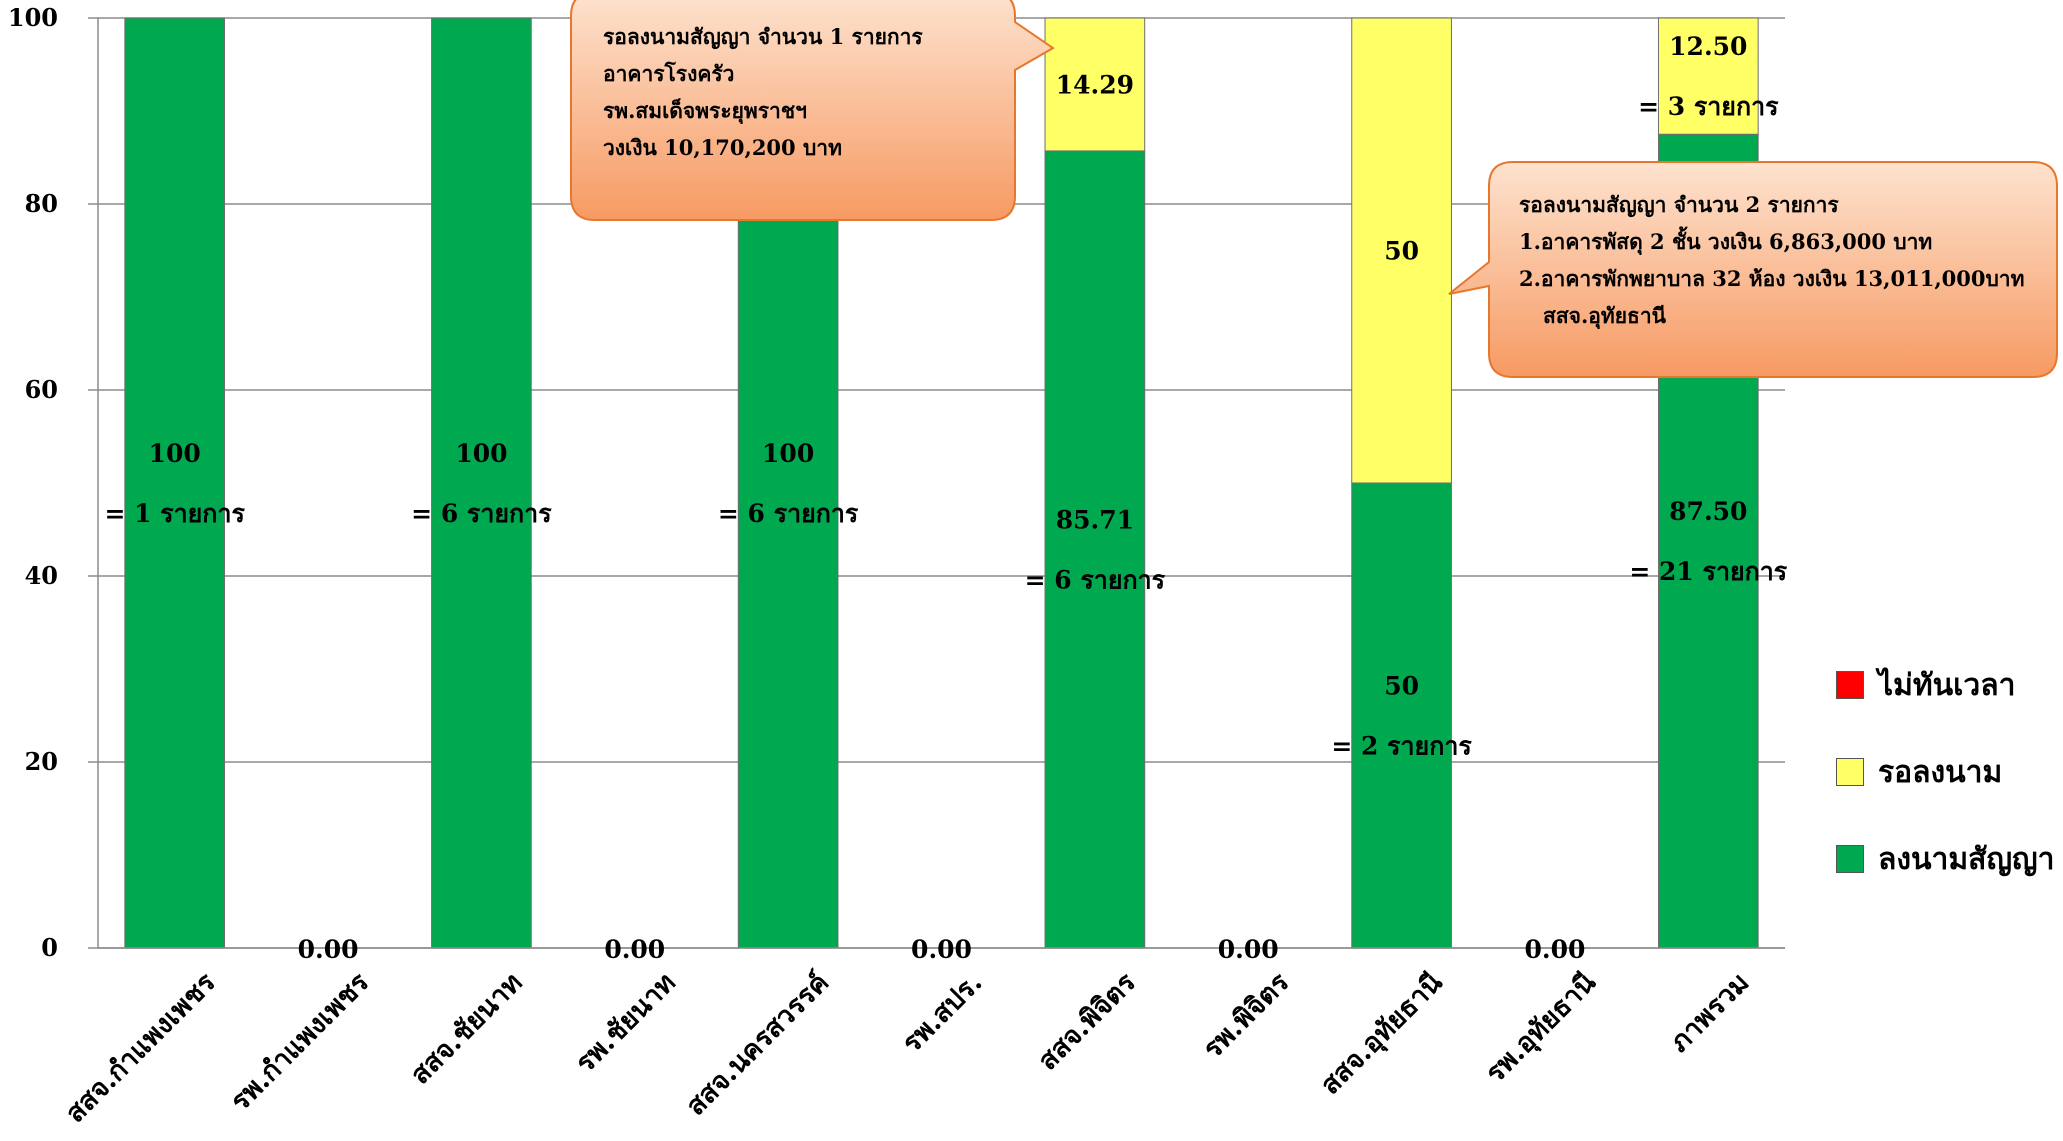 This screenshot has height=1141, width=2063. What do you see at coordinates (41, 203) in the screenshot?
I see `y-tick-label: 80` at bounding box center [41, 203].